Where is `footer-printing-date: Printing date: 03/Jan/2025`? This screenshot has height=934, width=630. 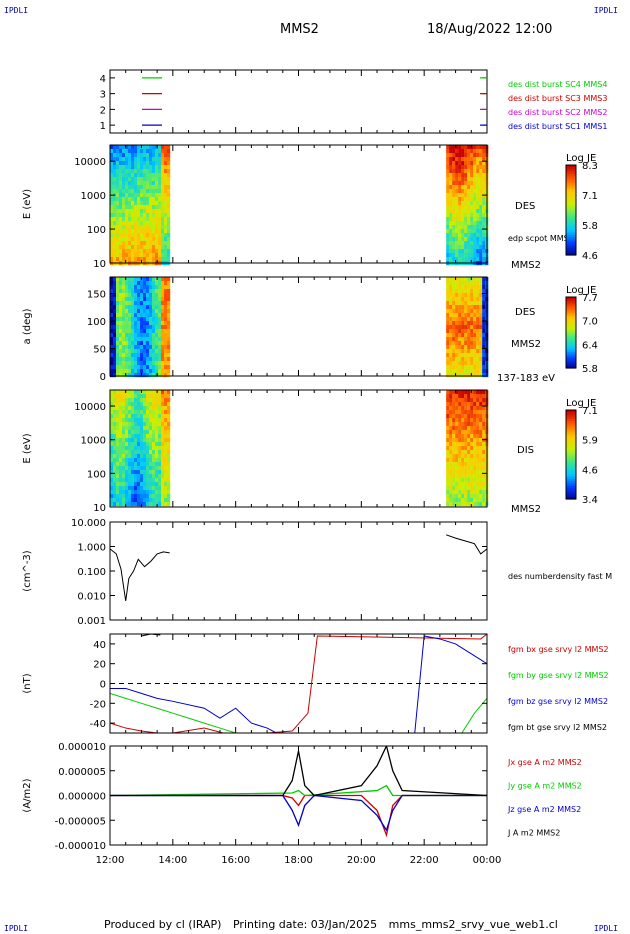
footer-printing-date: Printing date: 03/Jan/2025 is located at coordinates (305, 924).